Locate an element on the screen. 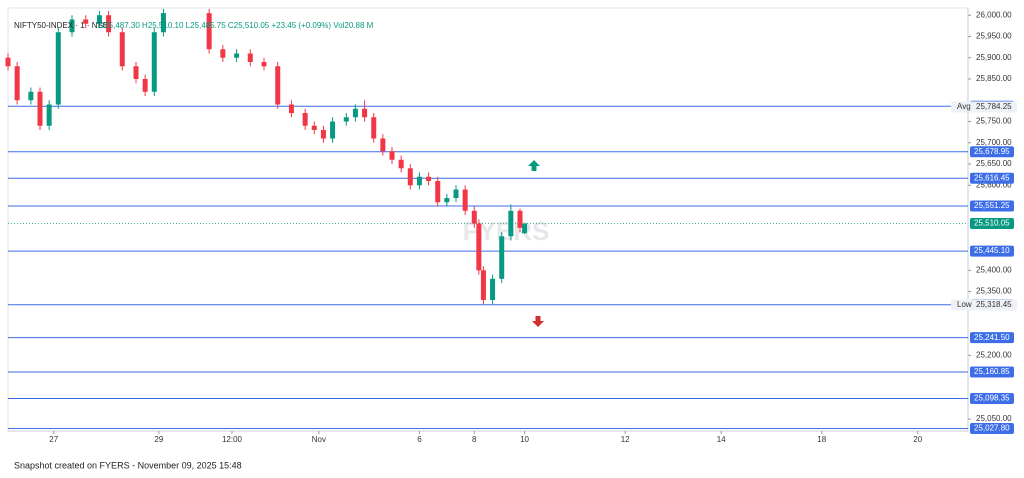  x-tick-label: 10 is located at coordinates (524, 439).